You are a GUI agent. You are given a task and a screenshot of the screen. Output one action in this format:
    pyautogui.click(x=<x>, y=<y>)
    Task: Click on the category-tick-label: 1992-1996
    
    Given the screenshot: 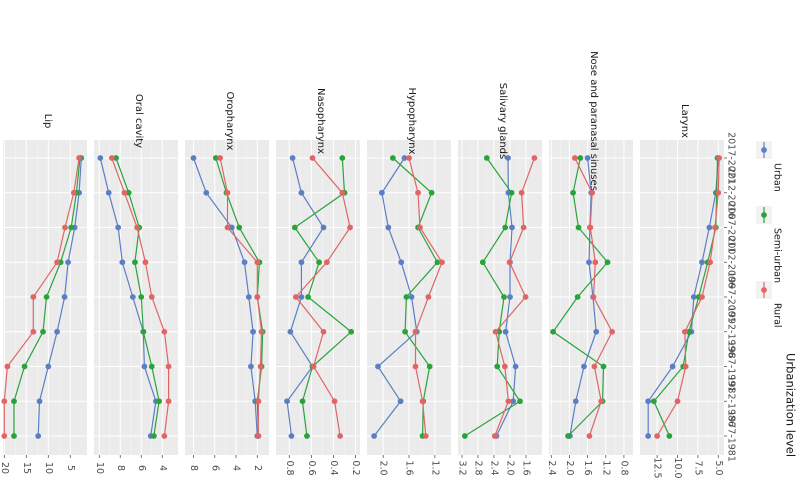 What is the action you would take?
    pyautogui.click(x=731, y=332)
    